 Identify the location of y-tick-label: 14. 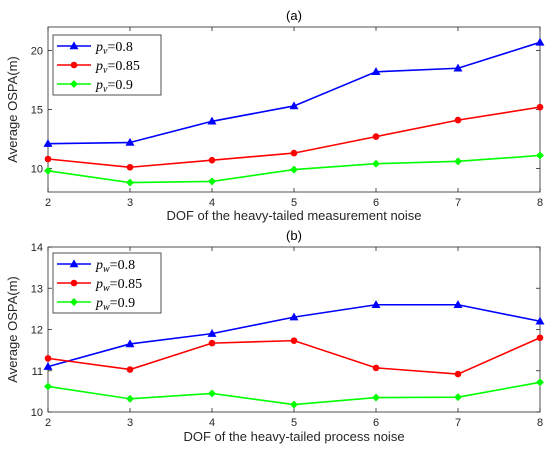
(37, 248).